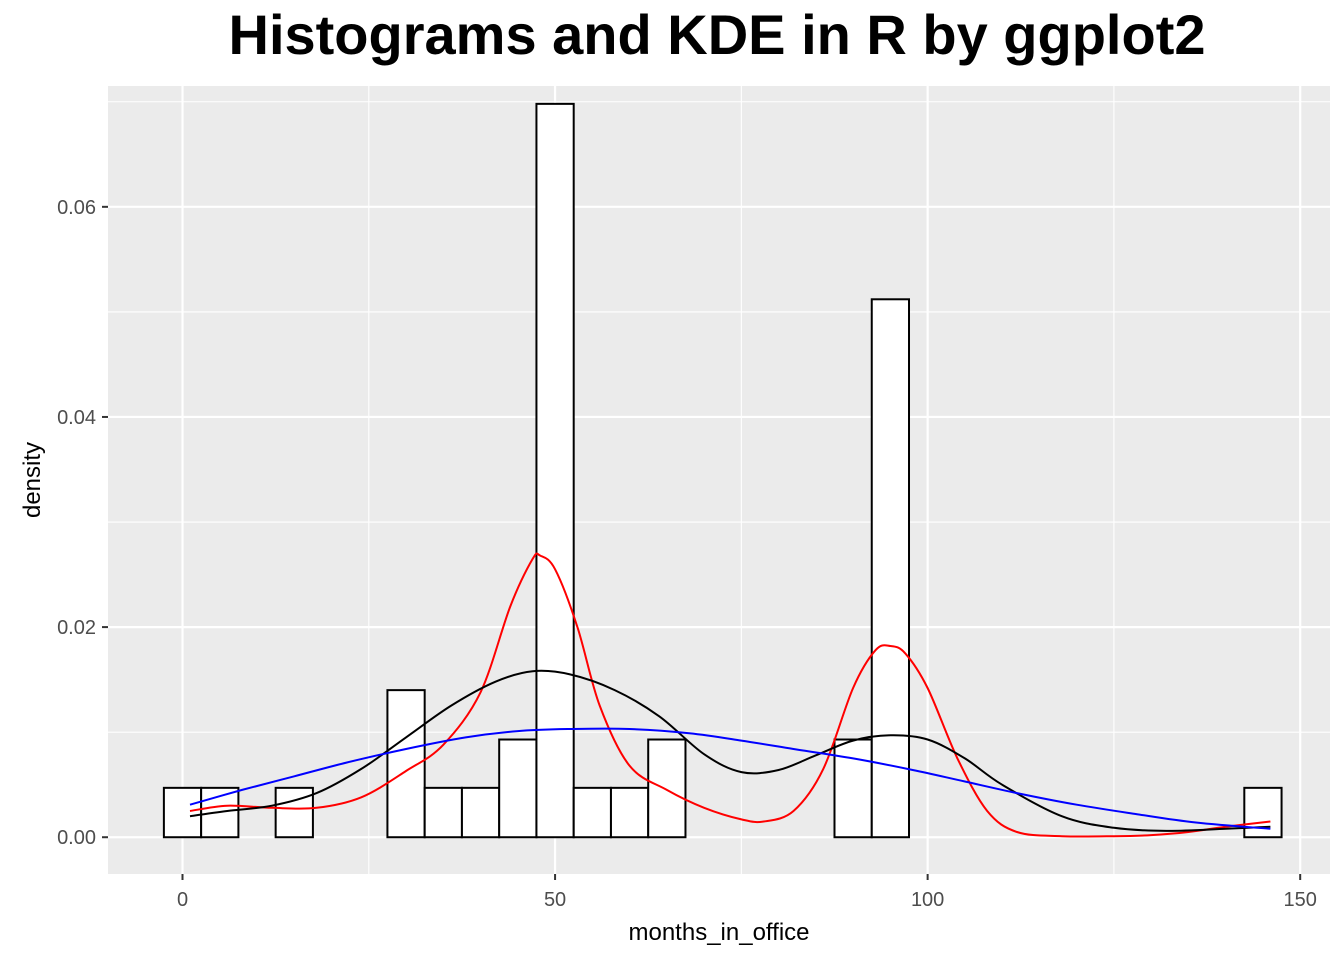  What do you see at coordinates (555, 900) in the screenshot?
I see `x-tick-label: 50` at bounding box center [555, 900].